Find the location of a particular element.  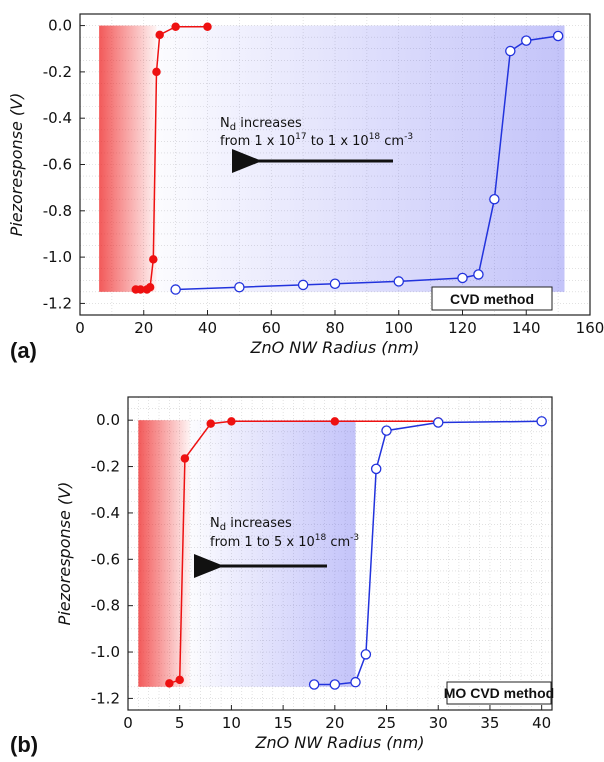

x-tick-label: 15 is located at coordinates (283, 723).